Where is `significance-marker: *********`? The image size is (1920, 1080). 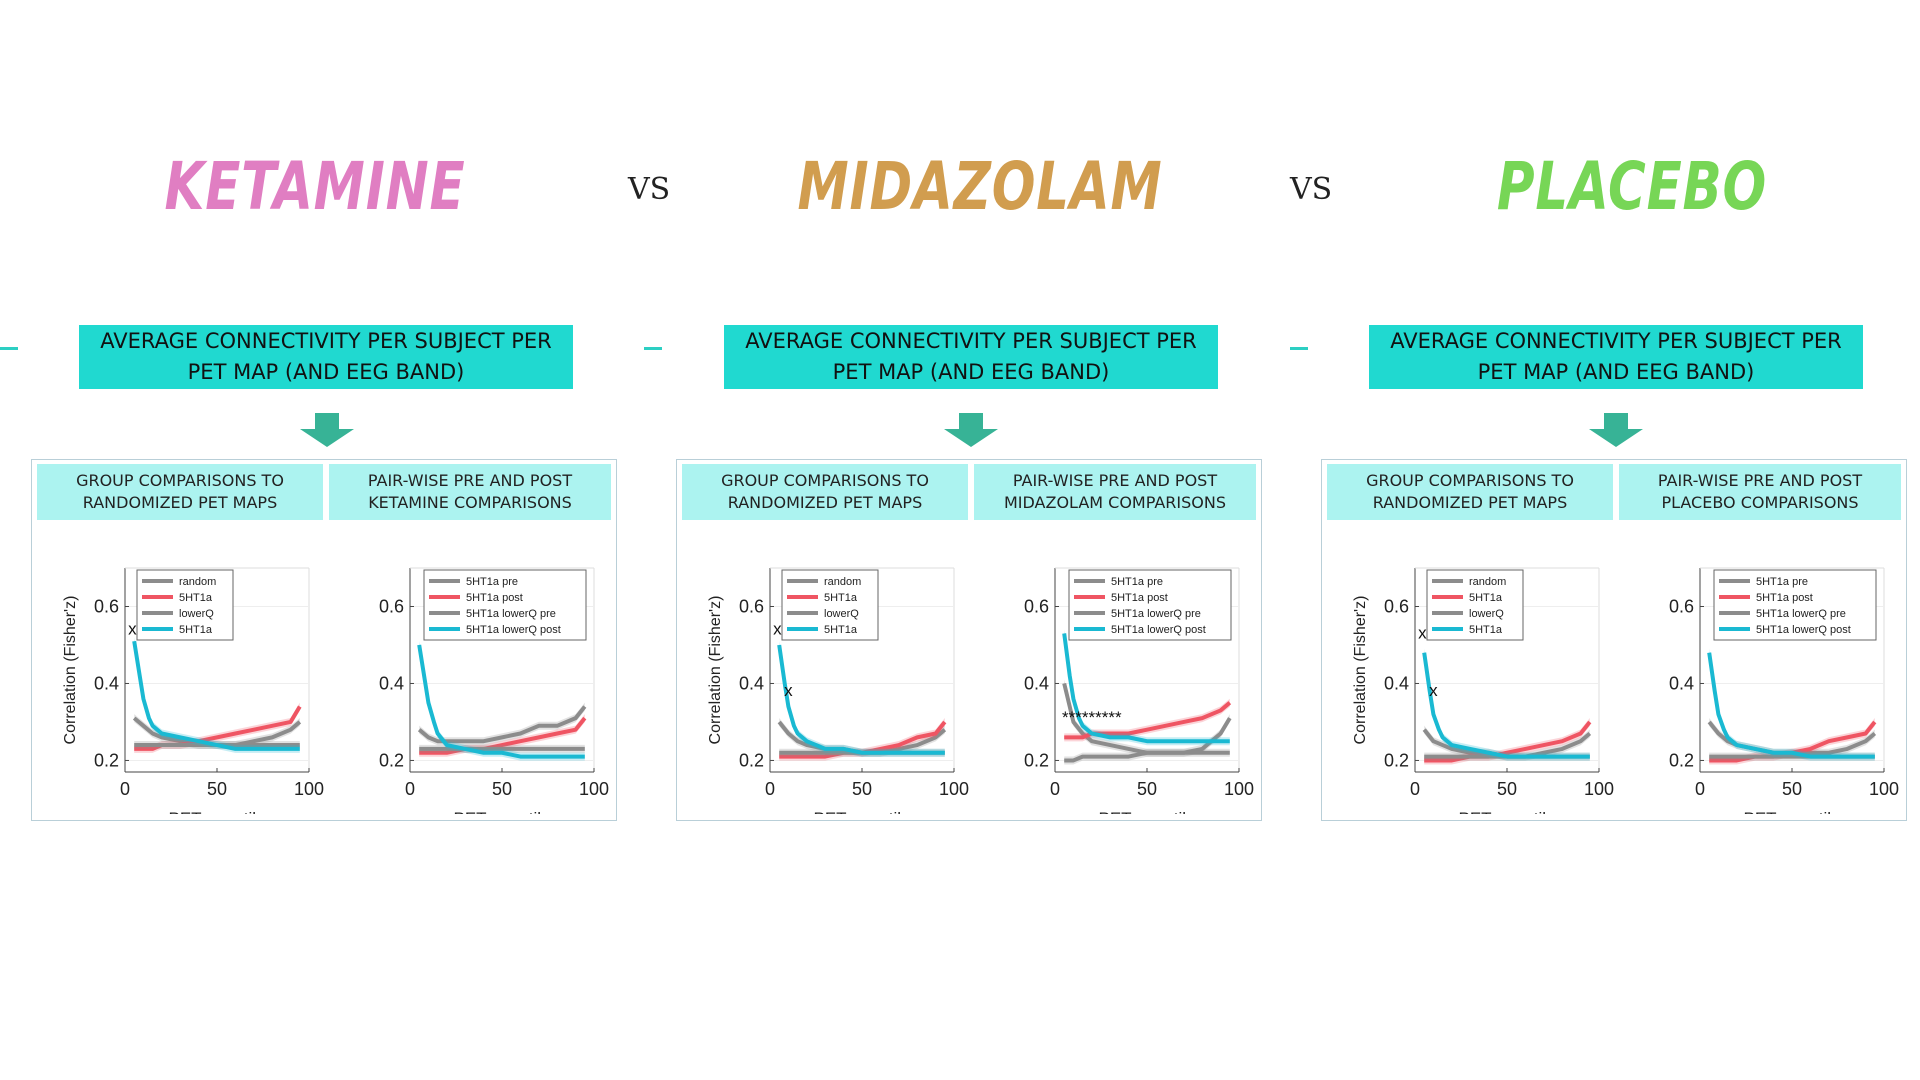
significance-marker: ********* is located at coordinates (1092, 717).